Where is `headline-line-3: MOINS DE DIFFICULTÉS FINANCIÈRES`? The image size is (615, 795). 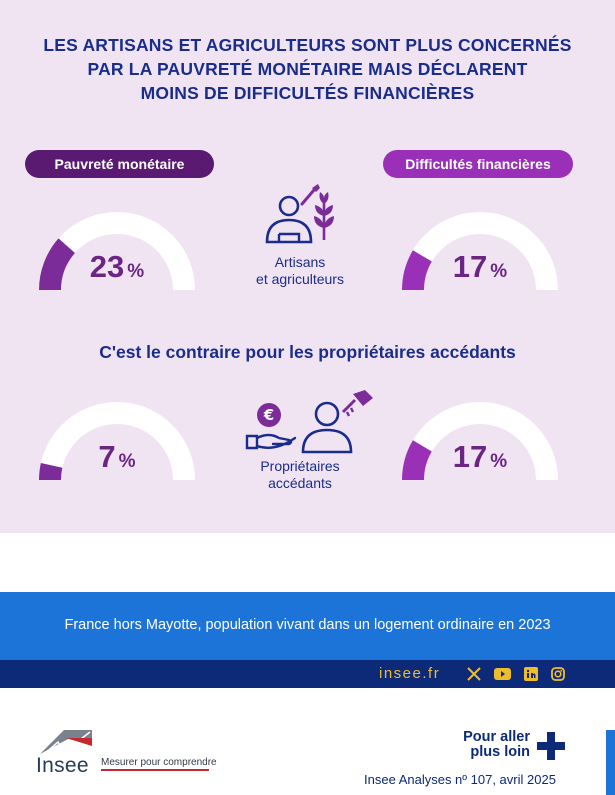 headline-line-3: MOINS DE DIFFICULTÉS FINANCIÈRES is located at coordinates (307, 93).